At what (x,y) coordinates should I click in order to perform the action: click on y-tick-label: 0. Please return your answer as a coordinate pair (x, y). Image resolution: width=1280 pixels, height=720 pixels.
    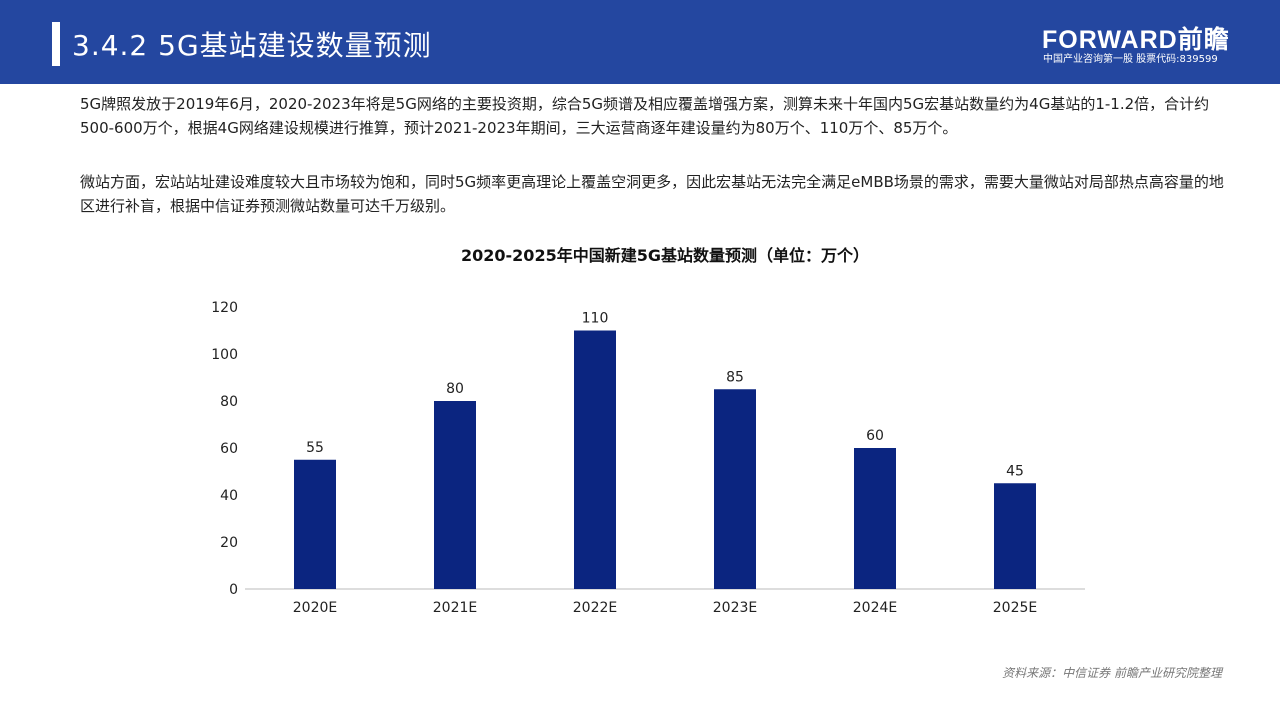
    Looking at the image, I should click on (233, 590).